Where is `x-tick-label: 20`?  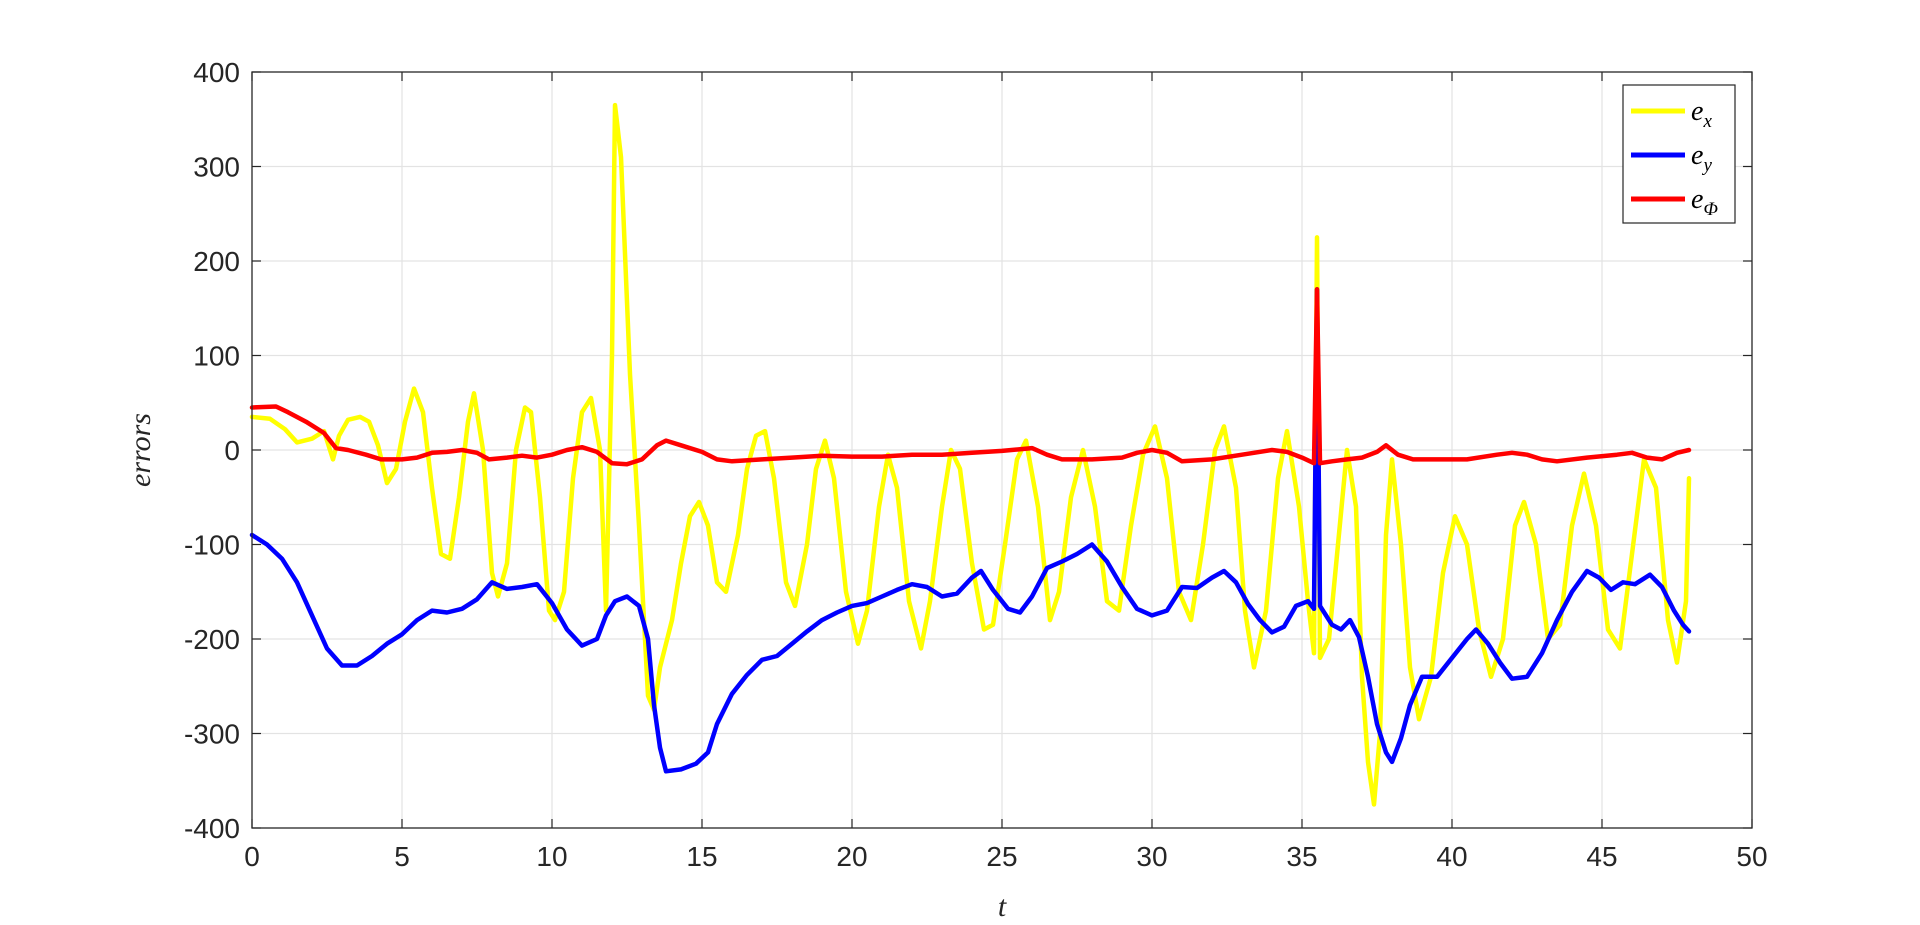
x-tick-label: 20 is located at coordinates (851, 856).